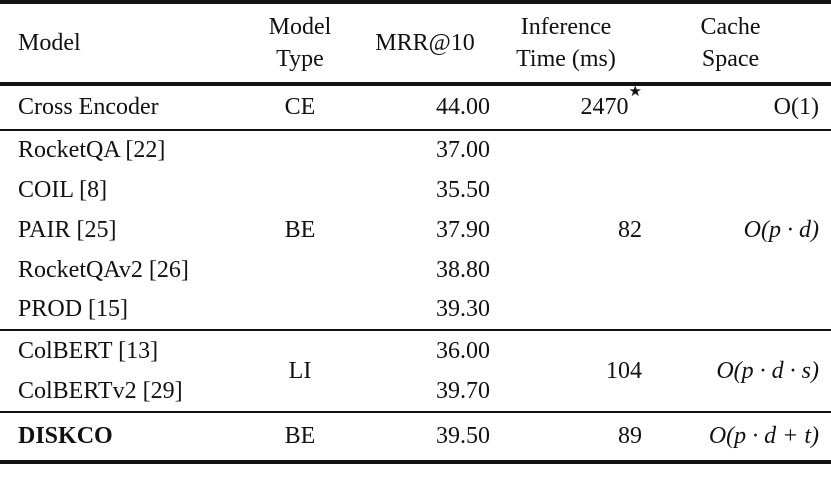 The width and height of the screenshot is (831, 478). Describe the element at coordinates (604, 107) in the screenshot. I see `inference-time-value: 2470` at that location.